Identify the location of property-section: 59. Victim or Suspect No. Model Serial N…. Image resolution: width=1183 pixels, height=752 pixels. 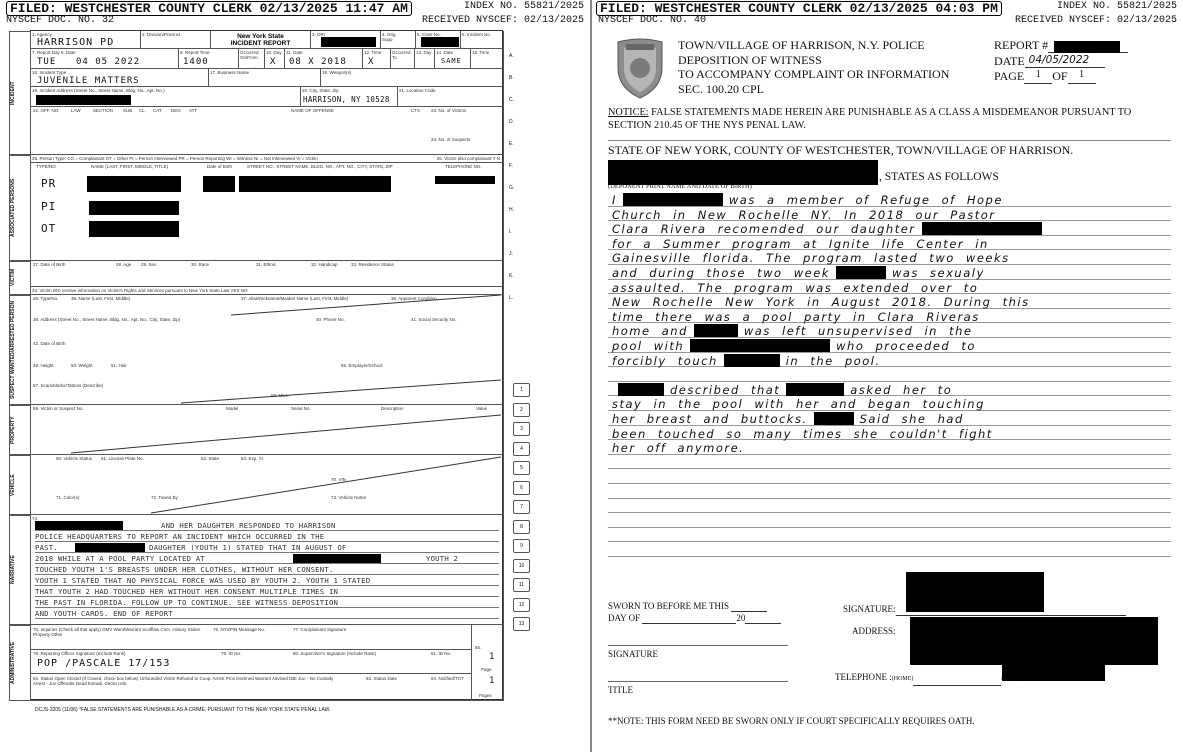
(267, 430).